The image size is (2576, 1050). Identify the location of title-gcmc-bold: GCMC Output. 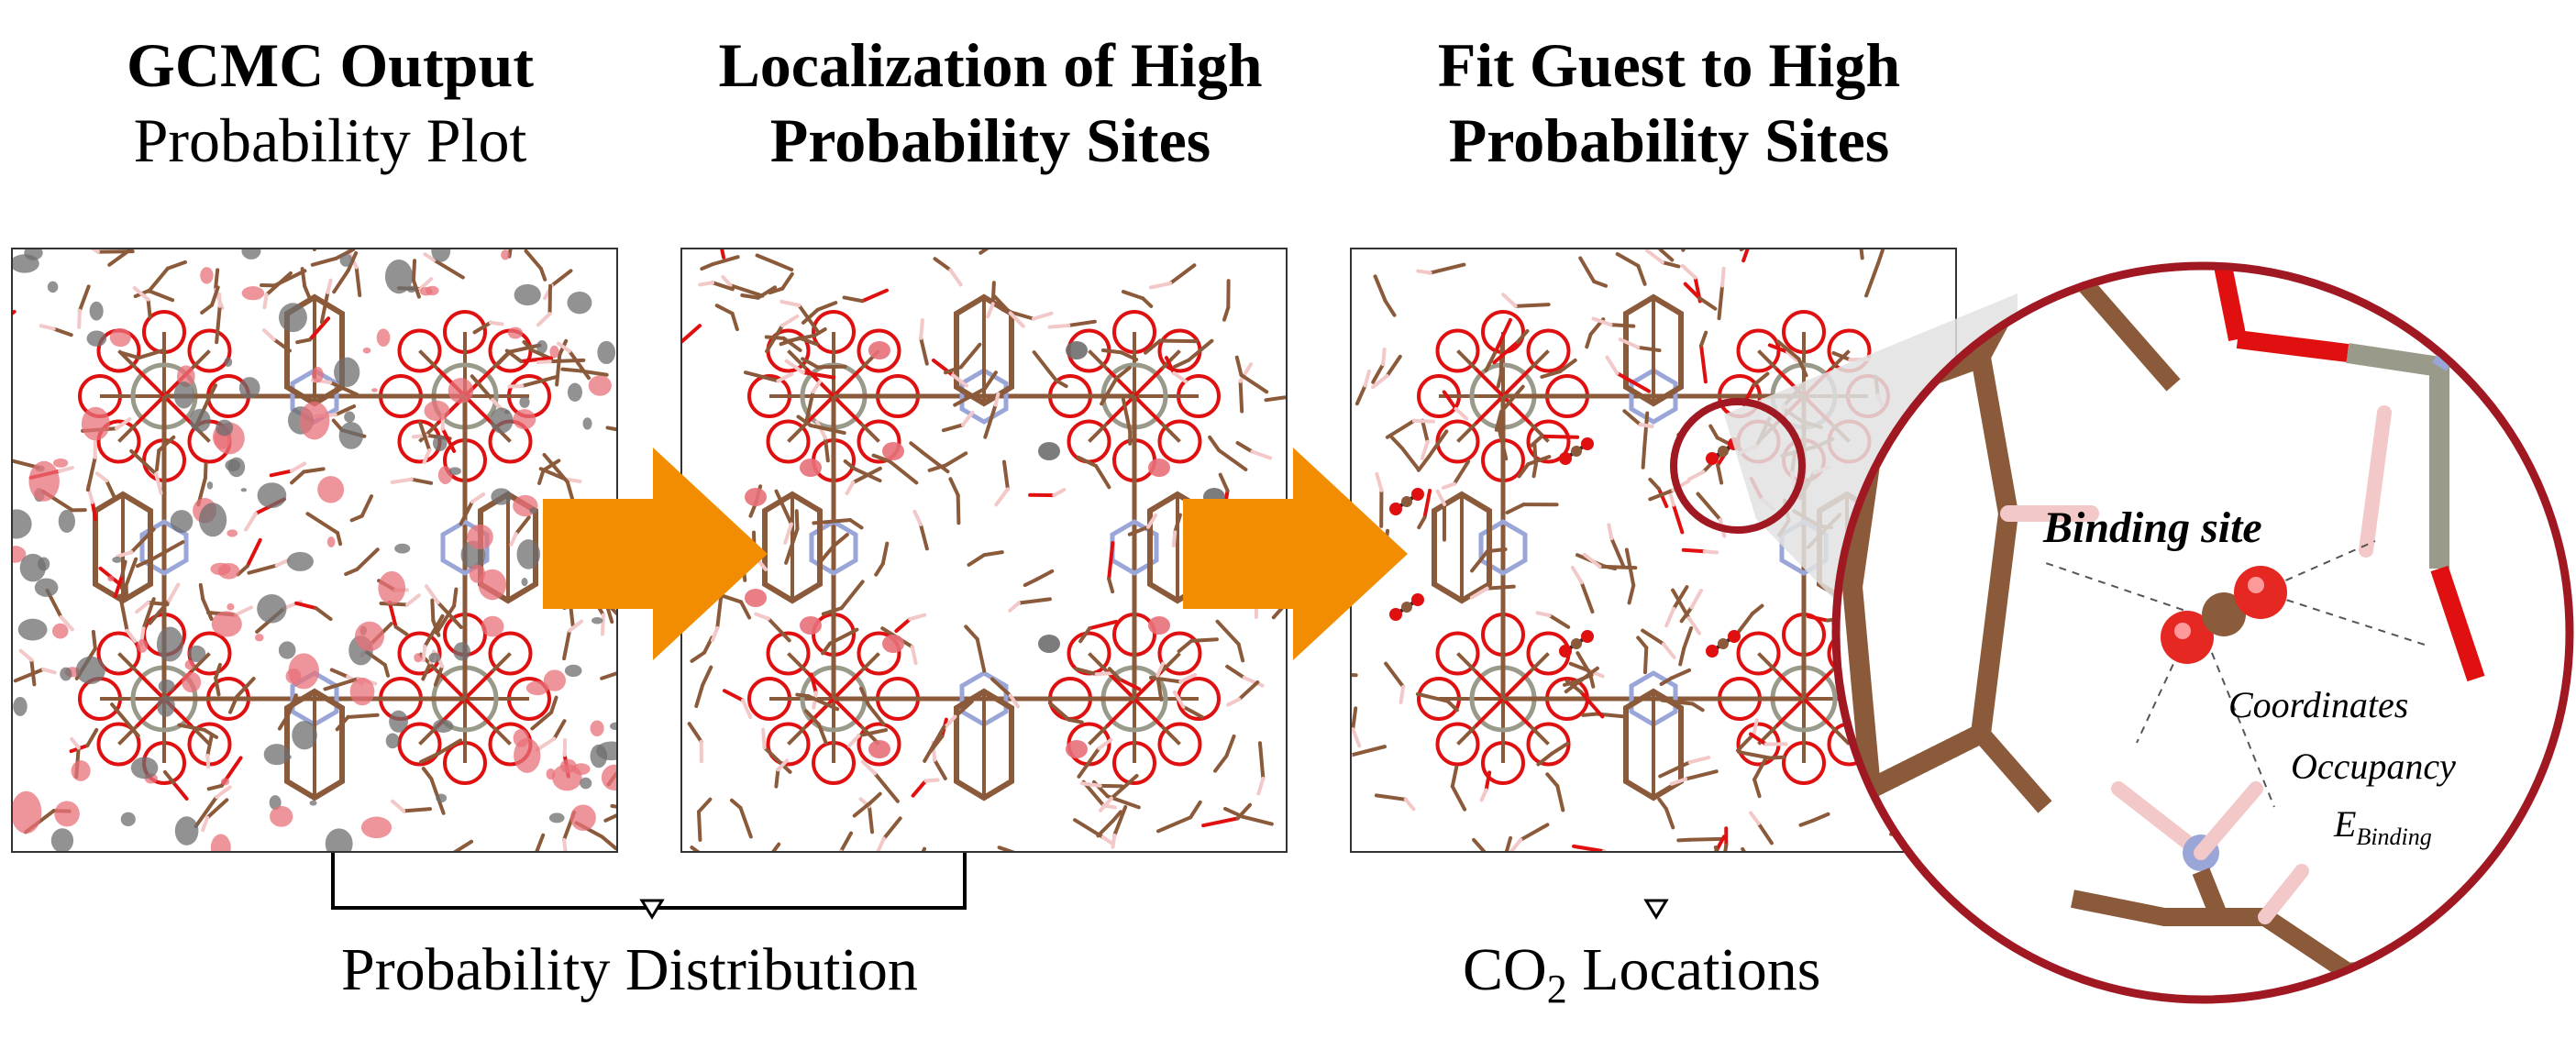
(330, 65).